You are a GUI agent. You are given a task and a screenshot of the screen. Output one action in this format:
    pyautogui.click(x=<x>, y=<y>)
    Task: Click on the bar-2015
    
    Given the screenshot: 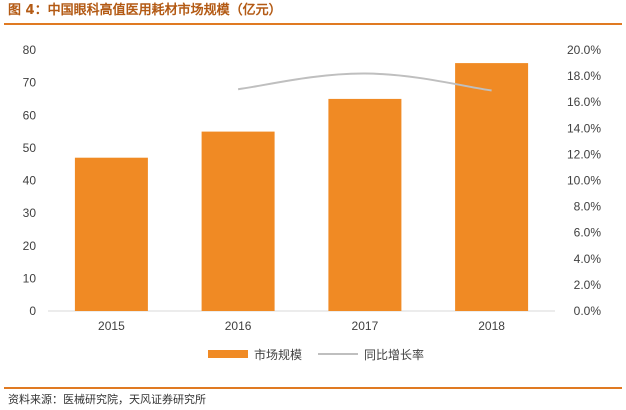 What is the action you would take?
    pyautogui.click(x=111, y=234)
    